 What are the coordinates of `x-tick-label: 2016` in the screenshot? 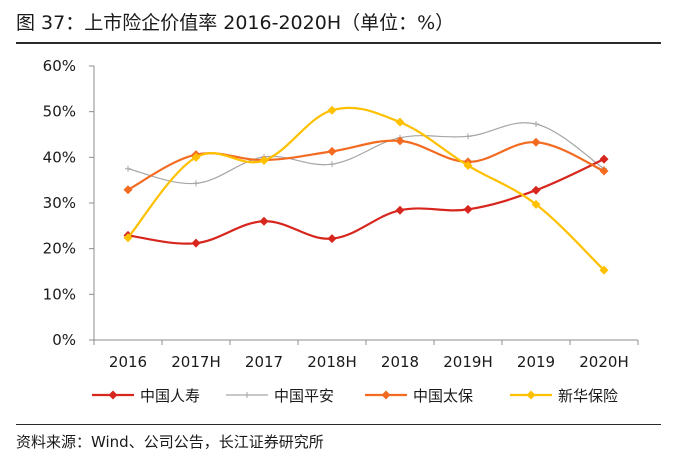 It's located at (128, 362).